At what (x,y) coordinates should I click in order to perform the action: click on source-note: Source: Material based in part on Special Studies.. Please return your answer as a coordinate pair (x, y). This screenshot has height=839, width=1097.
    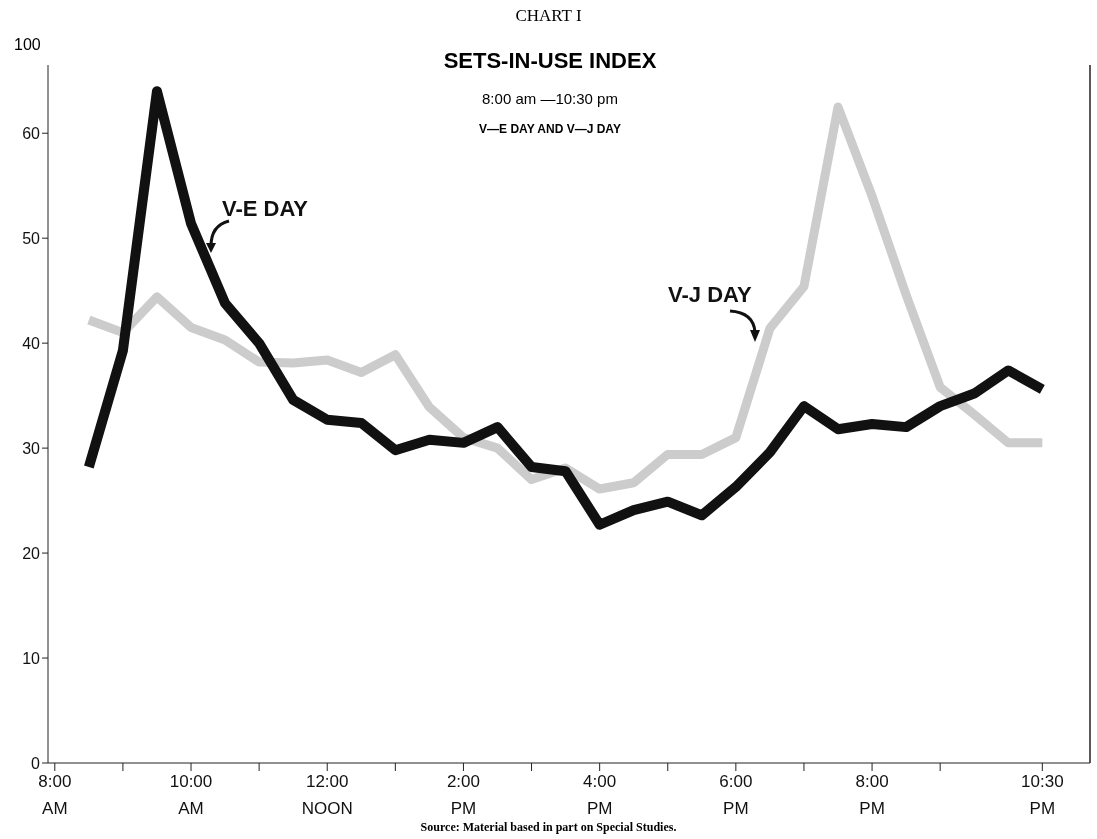
    Looking at the image, I should click on (548, 827).